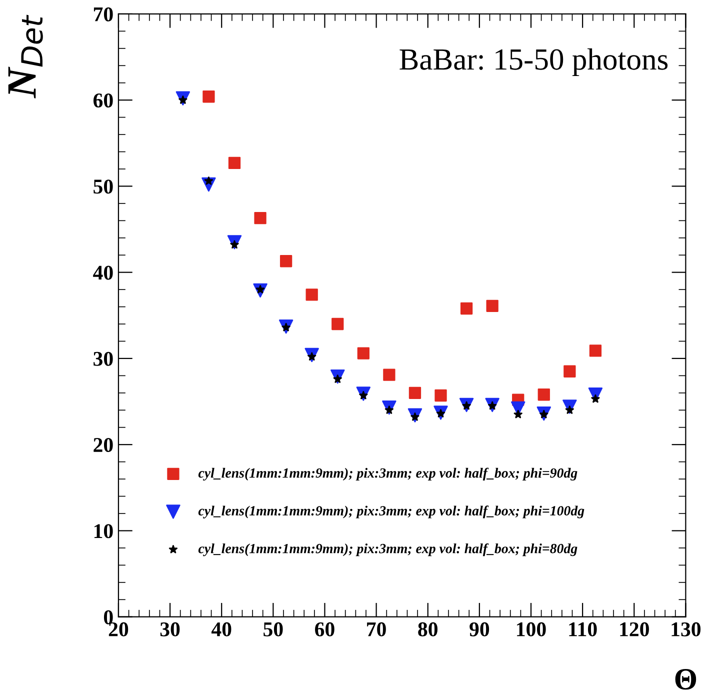 Image resolution: width=718 pixels, height=697 pixels. What do you see at coordinates (103, 14) in the screenshot?
I see `y-tick-label: 70` at bounding box center [103, 14].